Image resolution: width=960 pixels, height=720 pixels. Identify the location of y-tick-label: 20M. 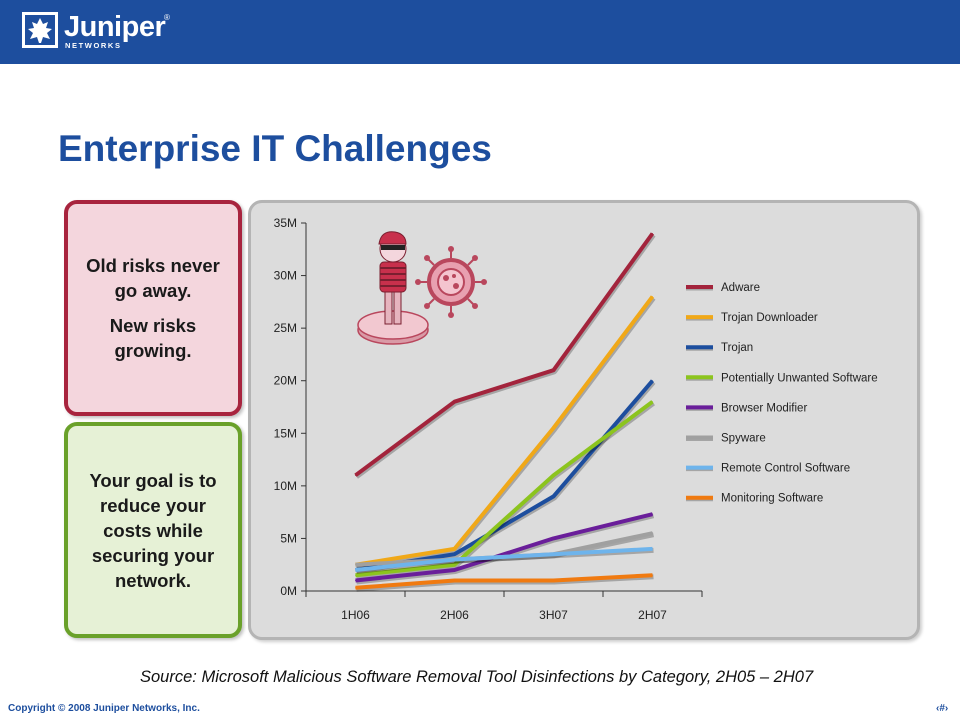
(285, 381).